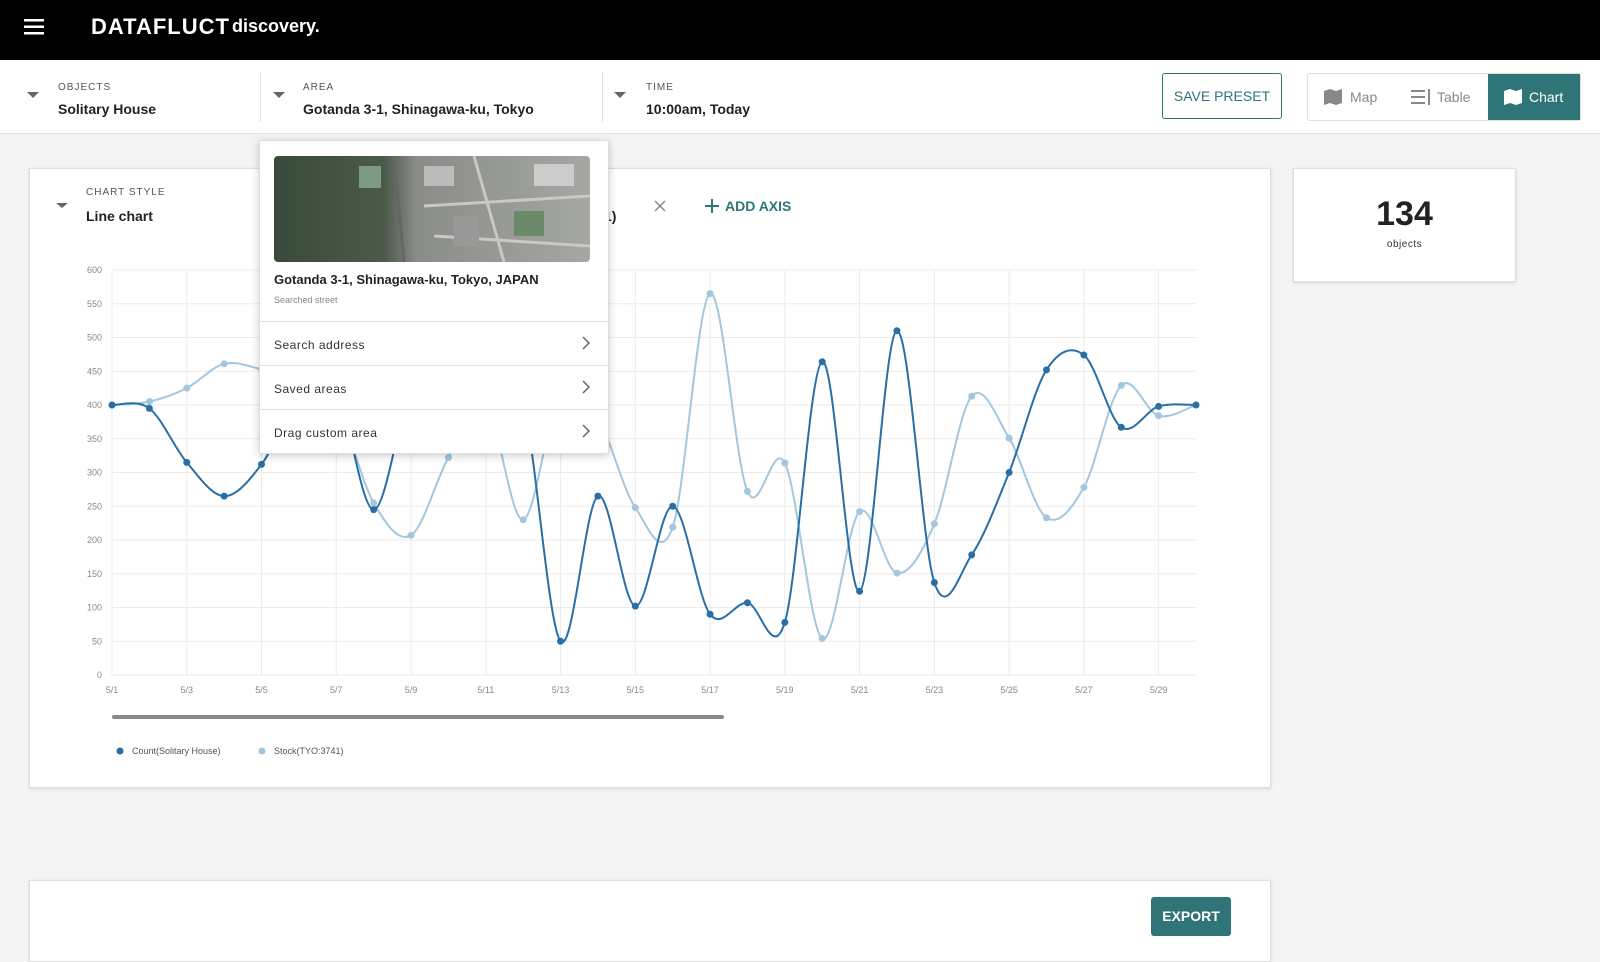 The width and height of the screenshot is (1600, 962). What do you see at coordinates (62, 205) in the screenshot?
I see `caret` at bounding box center [62, 205].